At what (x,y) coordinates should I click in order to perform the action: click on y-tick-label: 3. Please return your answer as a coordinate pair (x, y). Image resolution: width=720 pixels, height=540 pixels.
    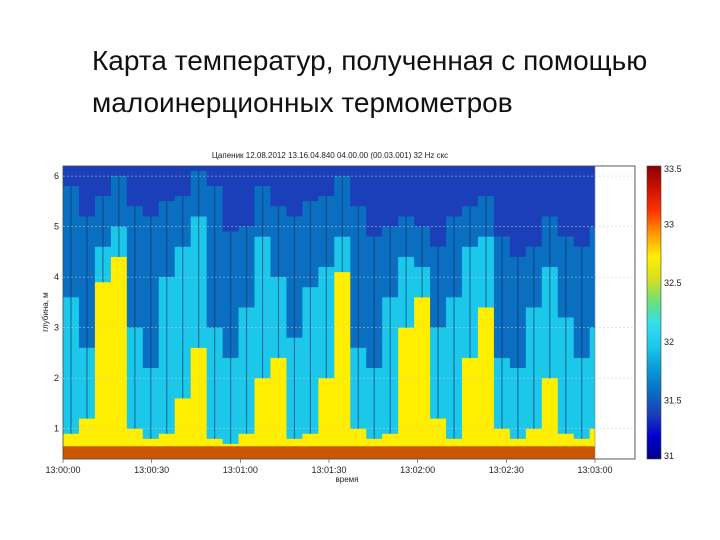
    Looking at the image, I should click on (56, 328).